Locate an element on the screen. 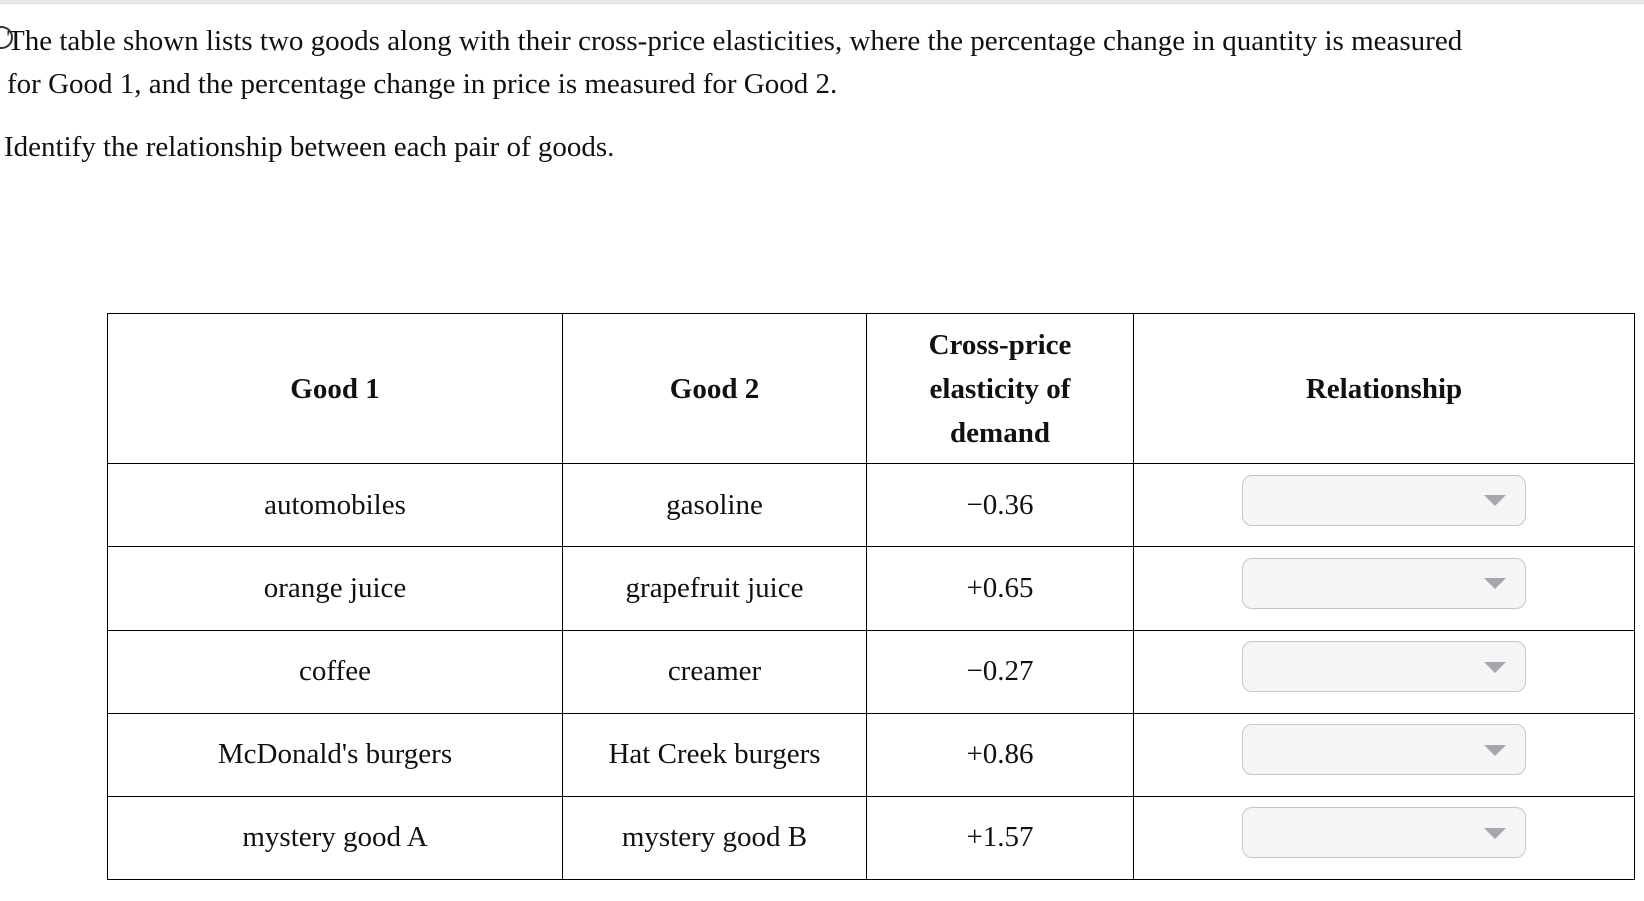  elasticity-cell: −0.36 is located at coordinates (1000, 505).